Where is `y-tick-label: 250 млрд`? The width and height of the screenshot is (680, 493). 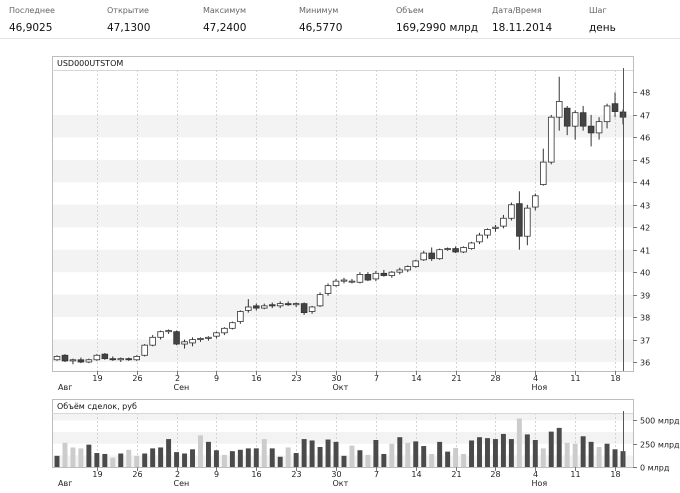
y-tick-label: 250 млрд is located at coordinates (660, 445).